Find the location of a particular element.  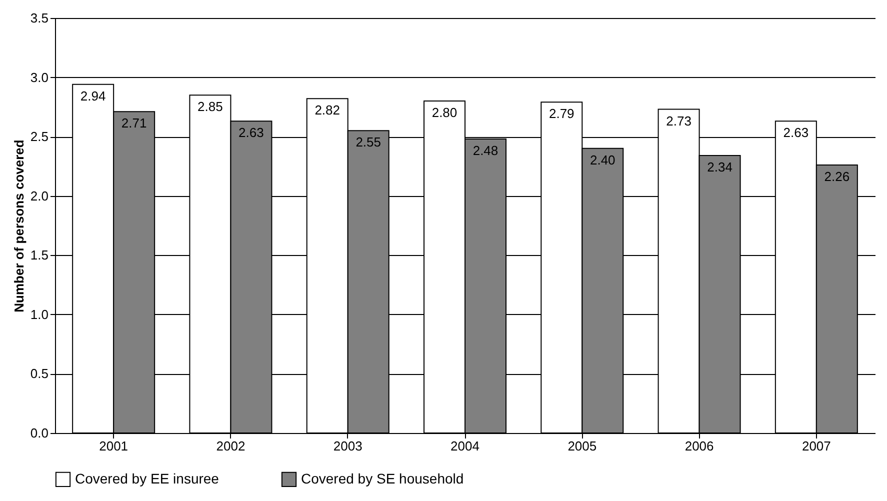

data-label: 2.80 is located at coordinates (445, 112).